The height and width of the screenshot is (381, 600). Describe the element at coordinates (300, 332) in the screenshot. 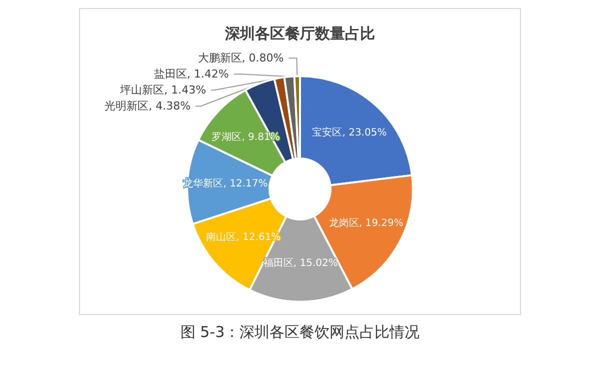

I see `caption: 图 5-3：深圳各区餐饮网点占比情况` at that location.